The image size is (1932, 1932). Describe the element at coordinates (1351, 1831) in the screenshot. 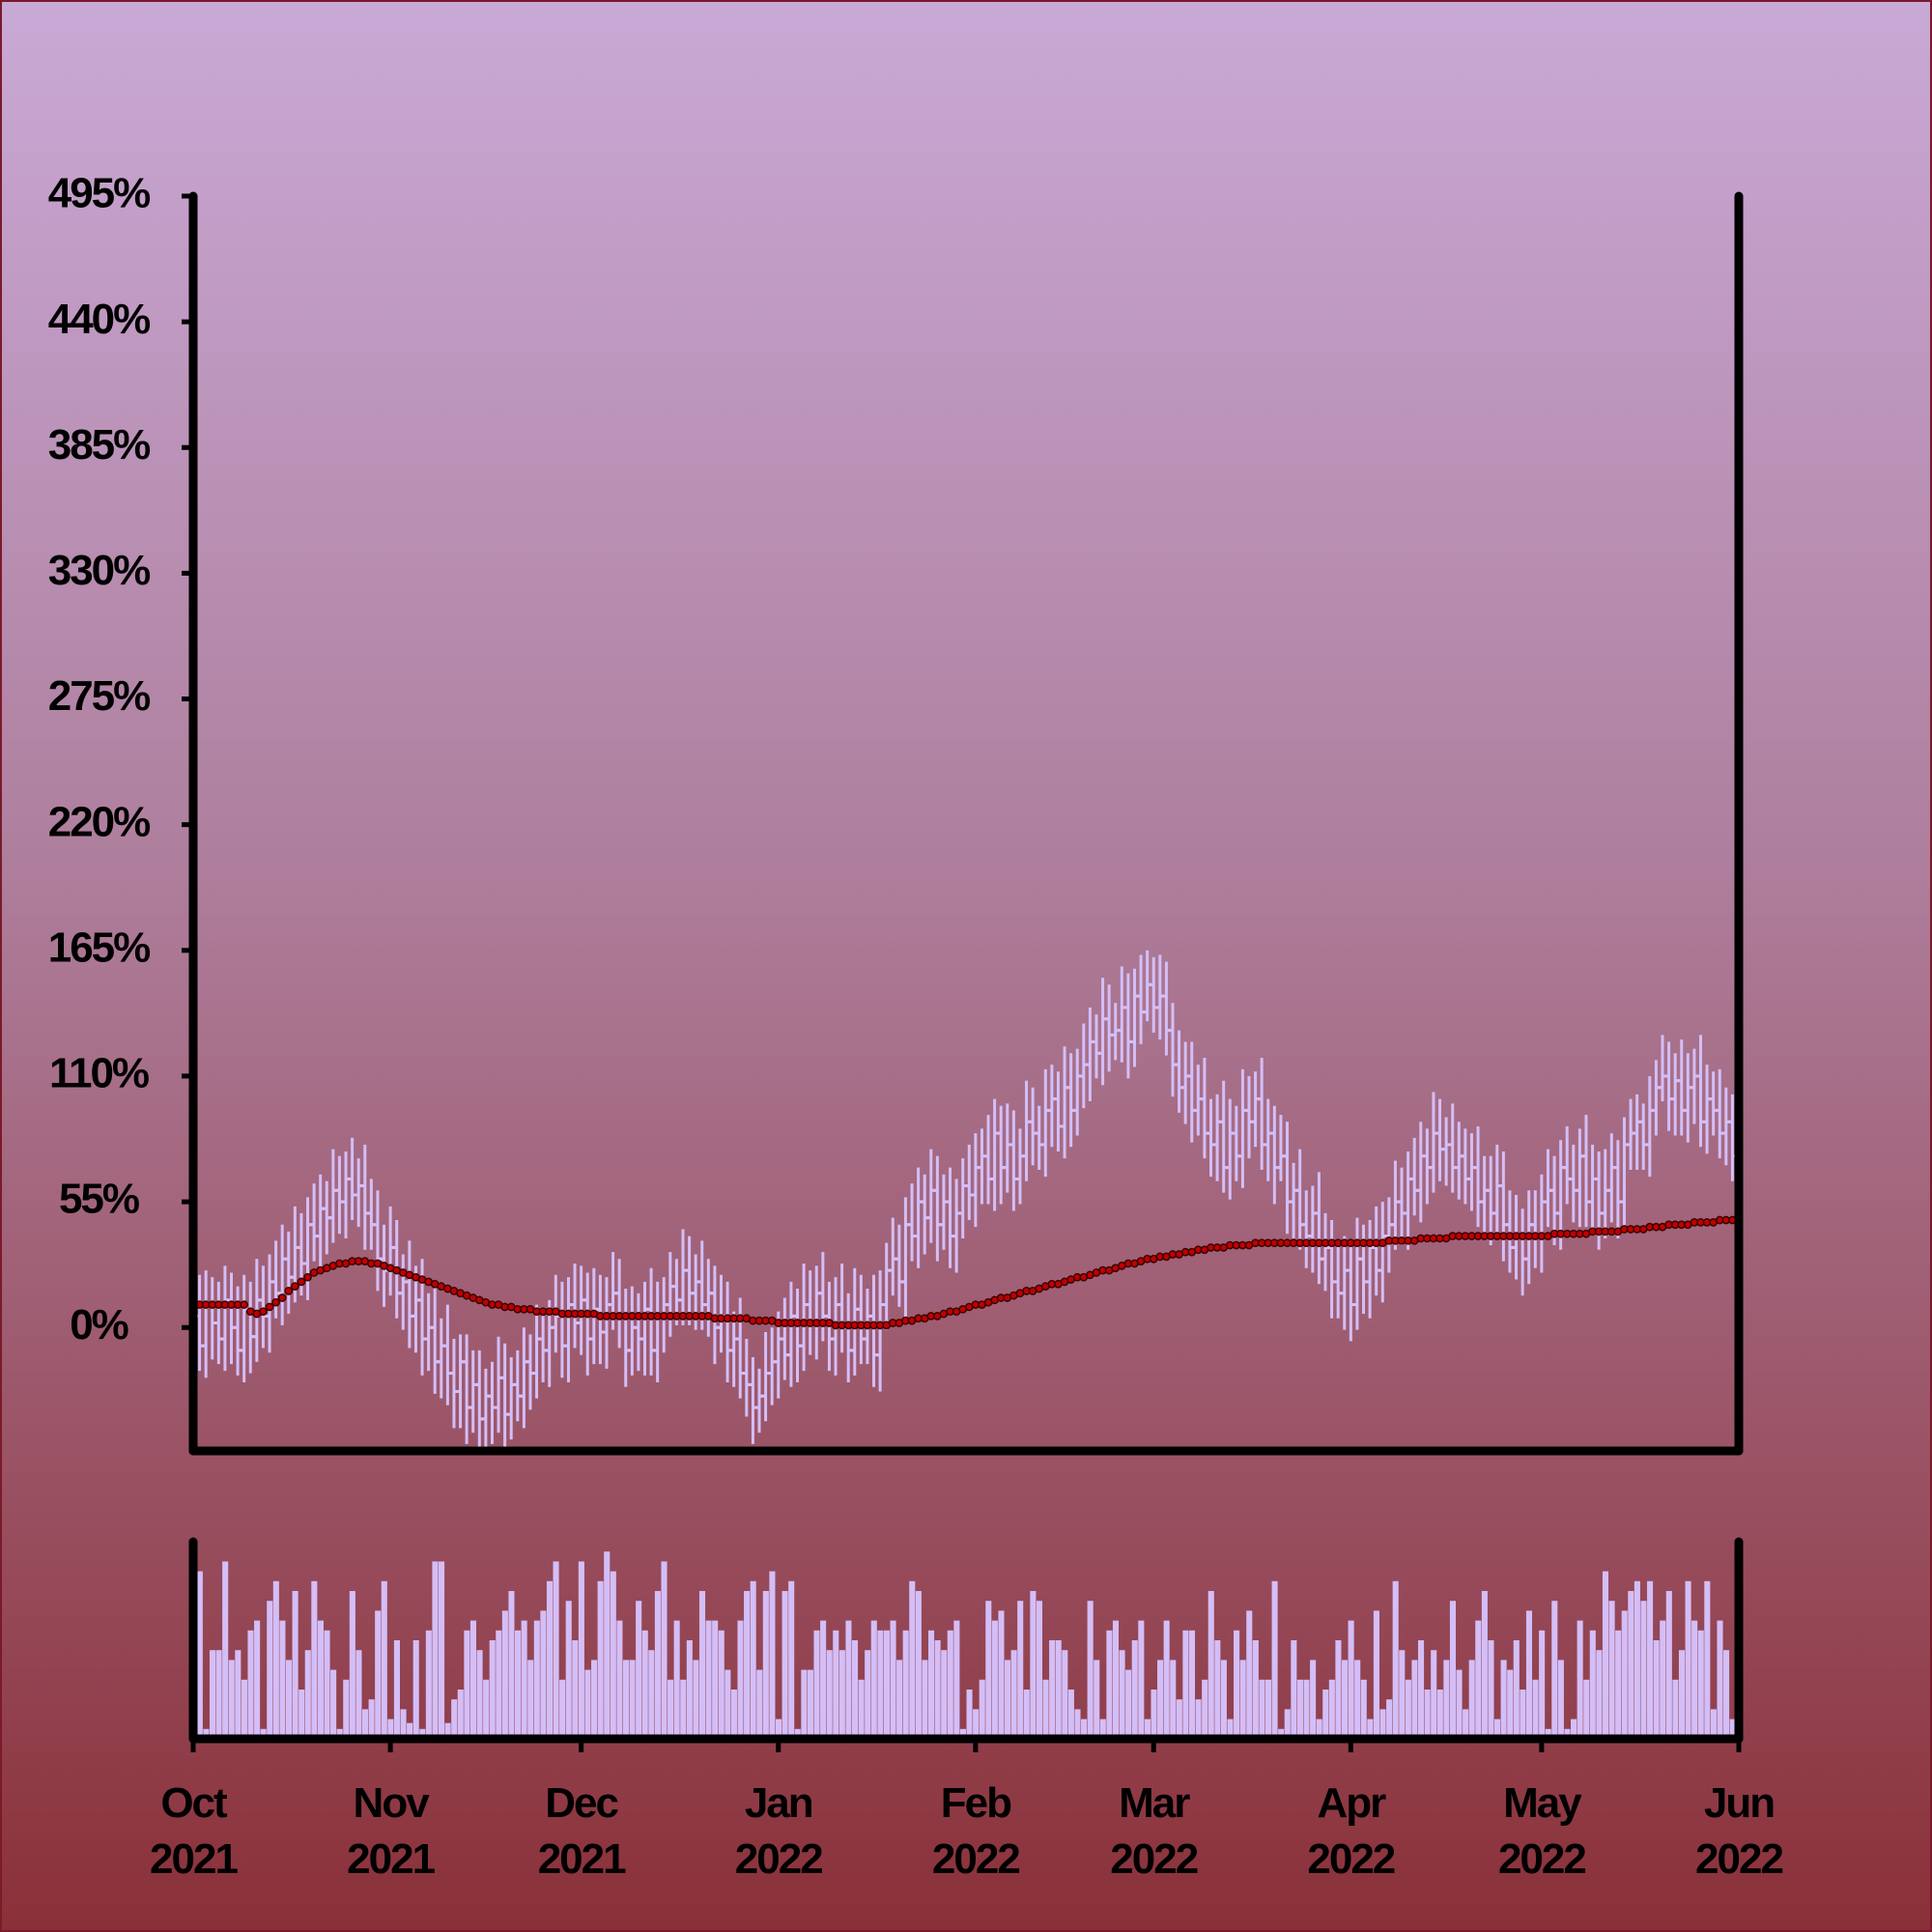

I see `x-tick-label: Apr 2022` at that location.